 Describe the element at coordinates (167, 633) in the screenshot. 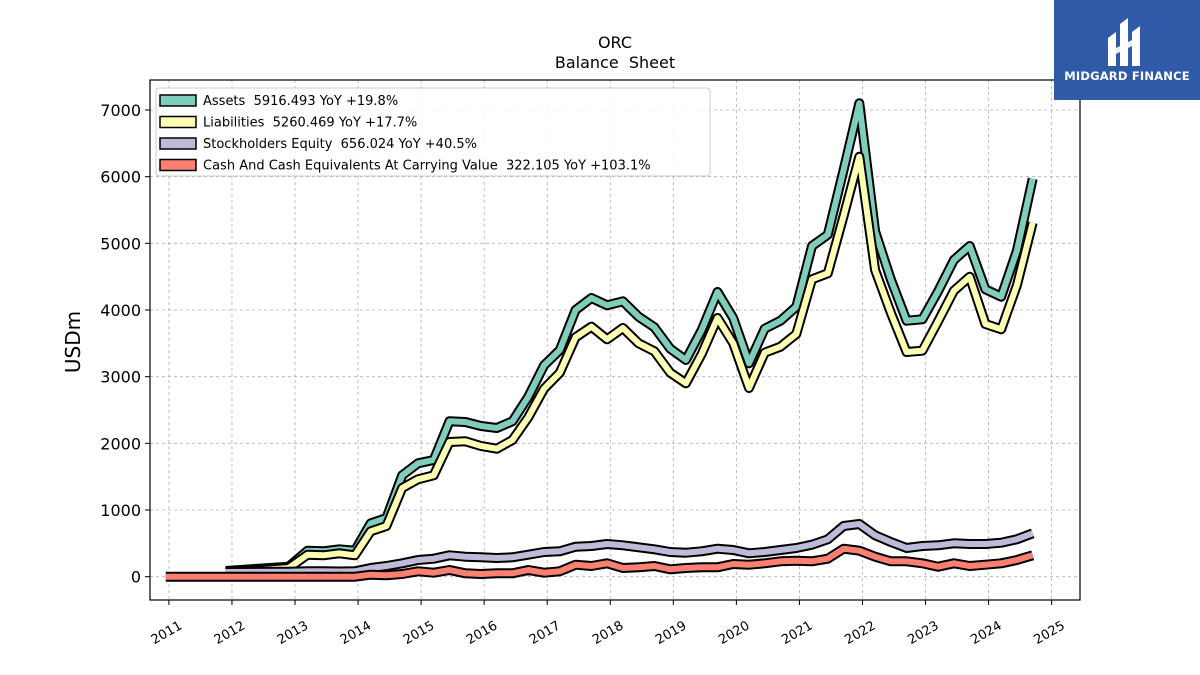

I see `x-tick-label: 2011` at that location.